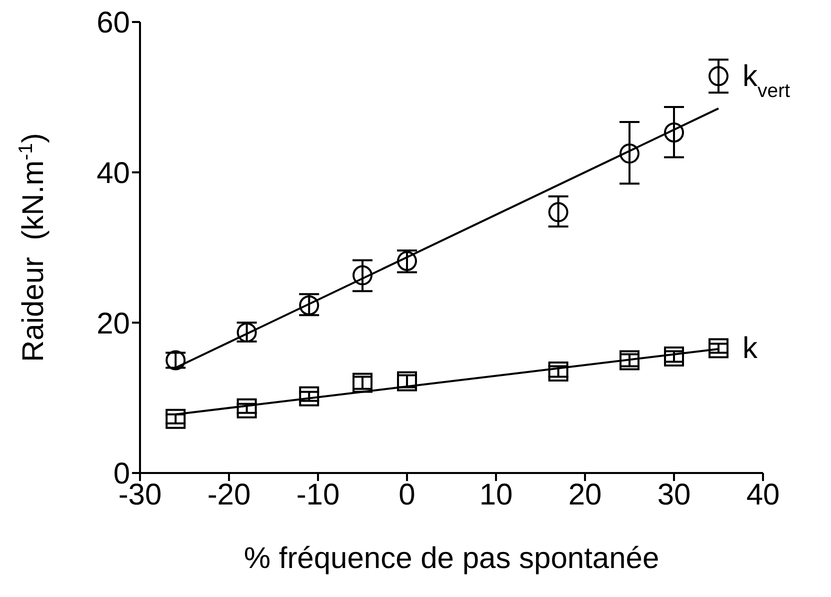 Image resolution: width=831 pixels, height=597 pixels. Describe the element at coordinates (318, 495) in the screenshot. I see `x-tick-label: -10` at that location.